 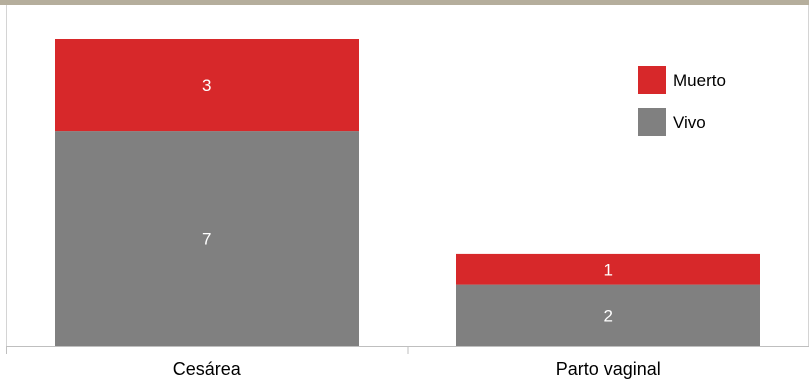 I want to click on x-ticks-group, so click(x=207, y=350).